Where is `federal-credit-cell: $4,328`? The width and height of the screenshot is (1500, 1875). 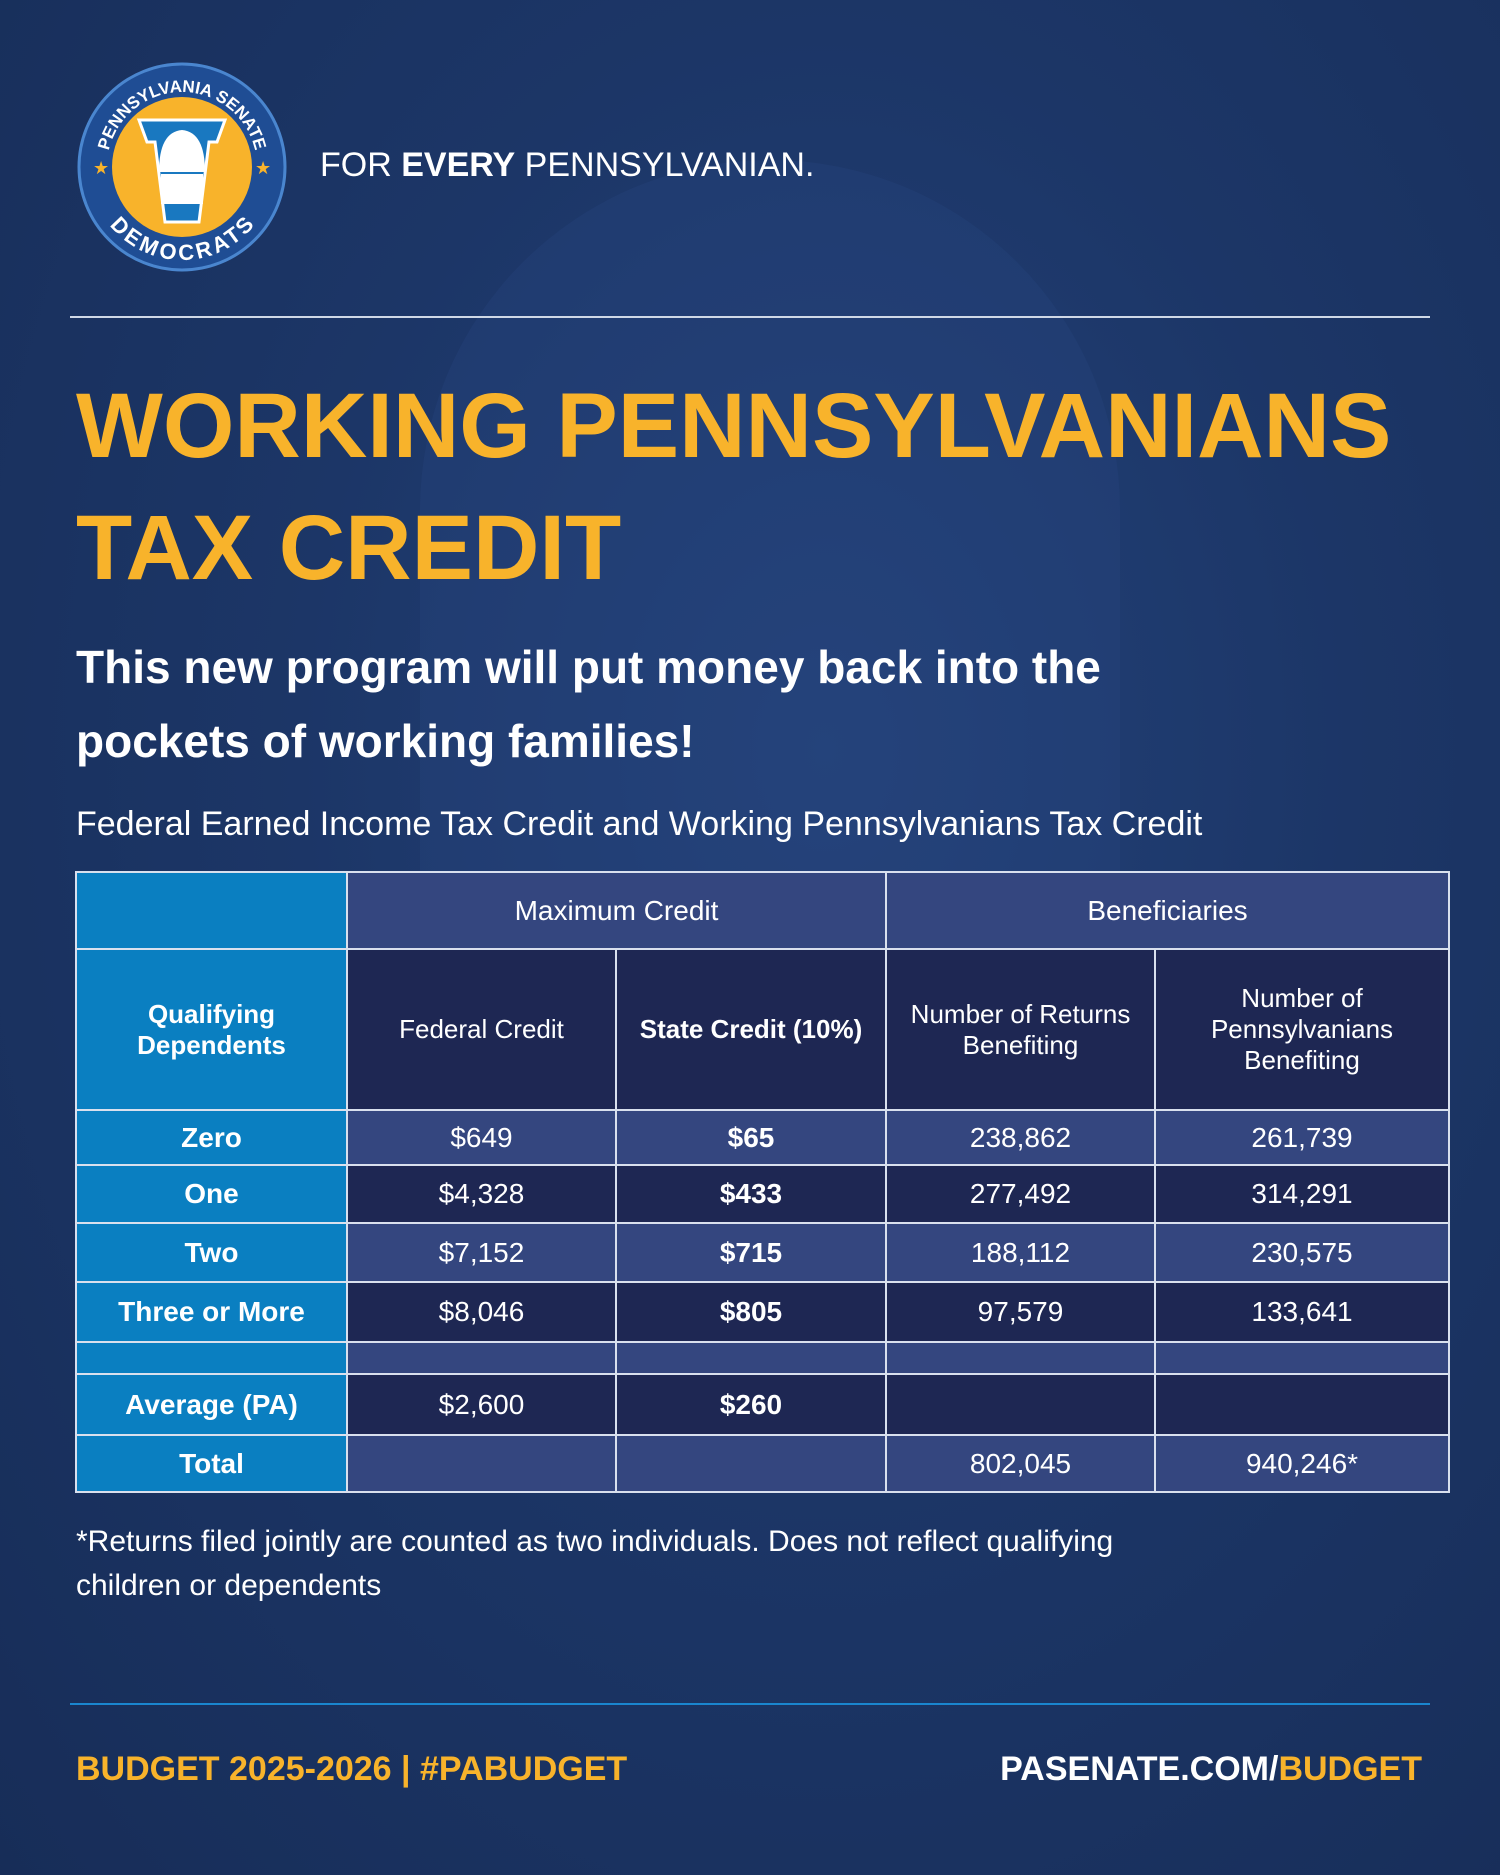
federal-credit-cell: $4,328 is located at coordinates (481, 1194).